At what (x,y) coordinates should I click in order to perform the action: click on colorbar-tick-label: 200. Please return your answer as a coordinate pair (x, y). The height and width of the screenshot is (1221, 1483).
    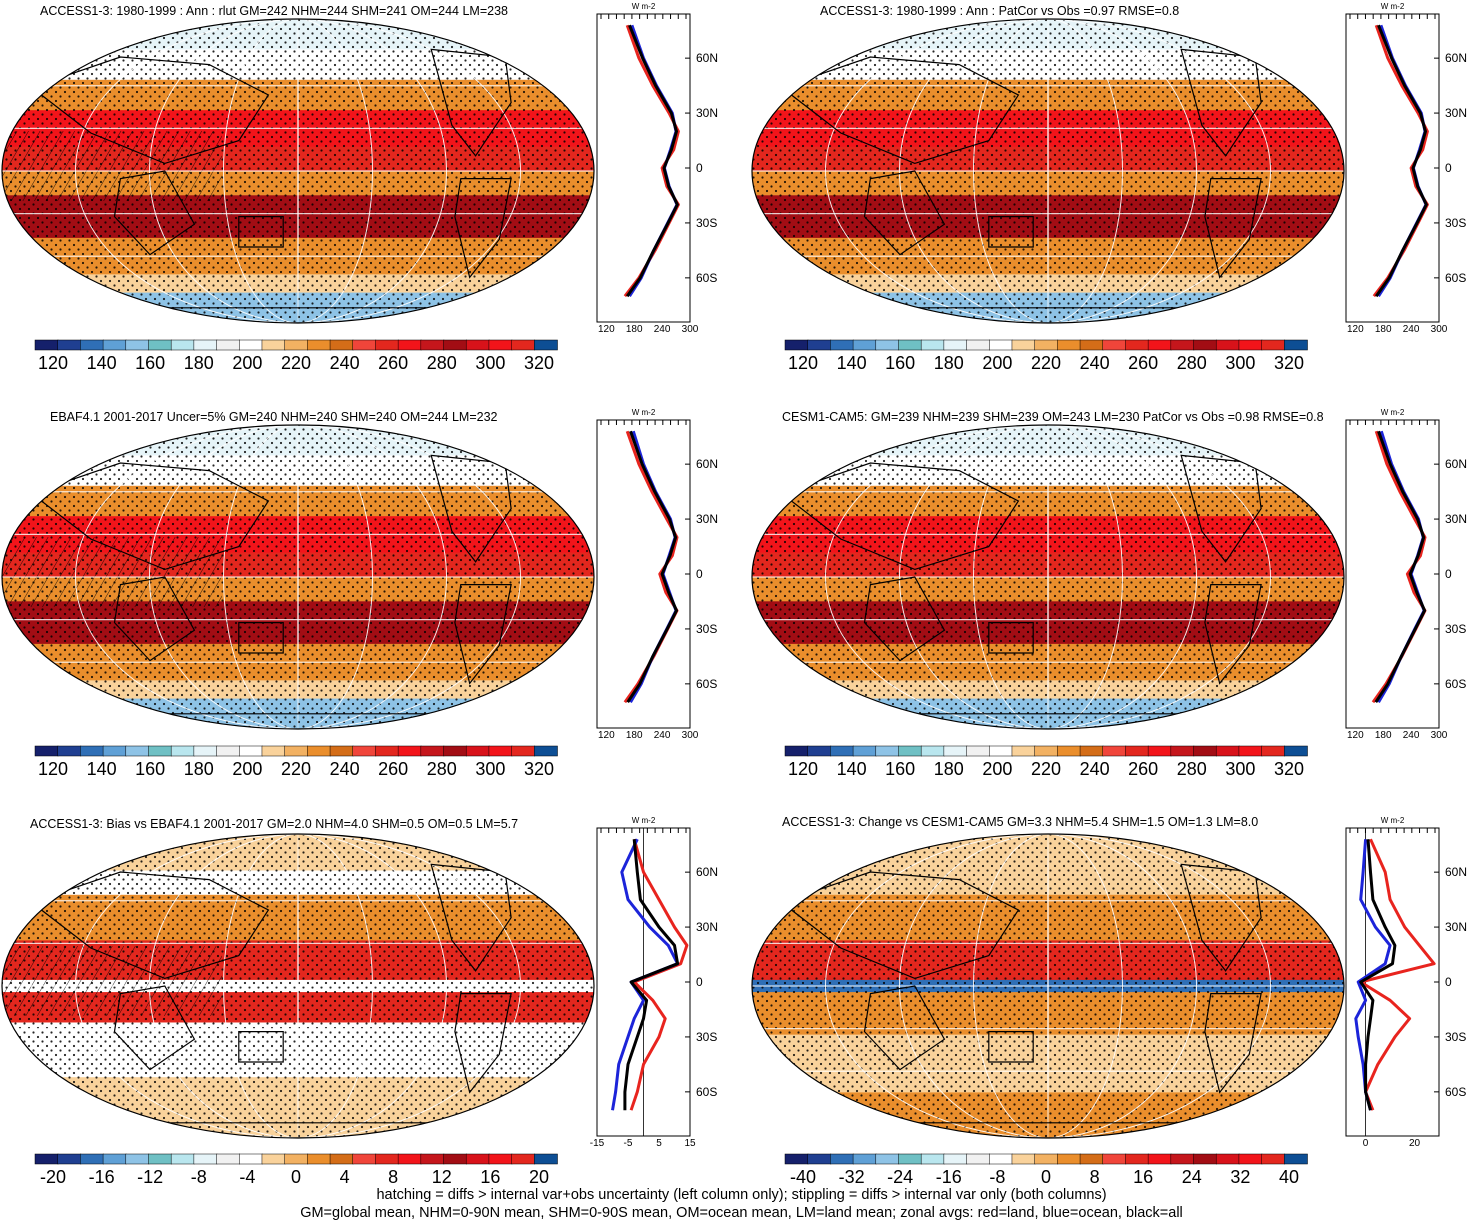
    Looking at the image, I should click on (997, 769).